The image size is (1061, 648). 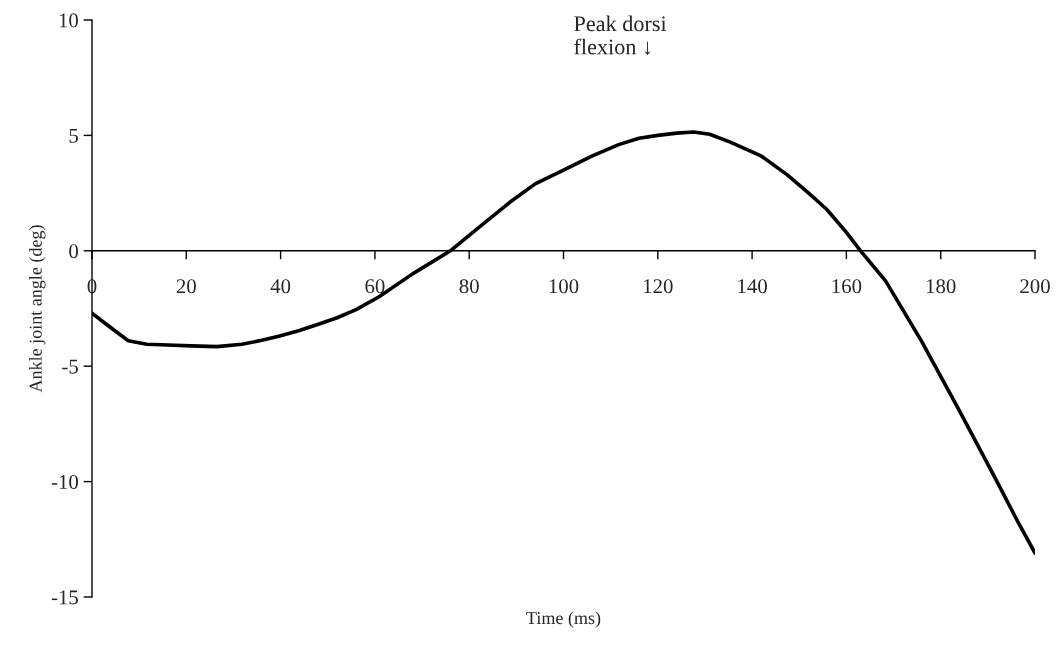 What do you see at coordinates (847, 286) in the screenshot?
I see `x-tick-label: 160` at bounding box center [847, 286].